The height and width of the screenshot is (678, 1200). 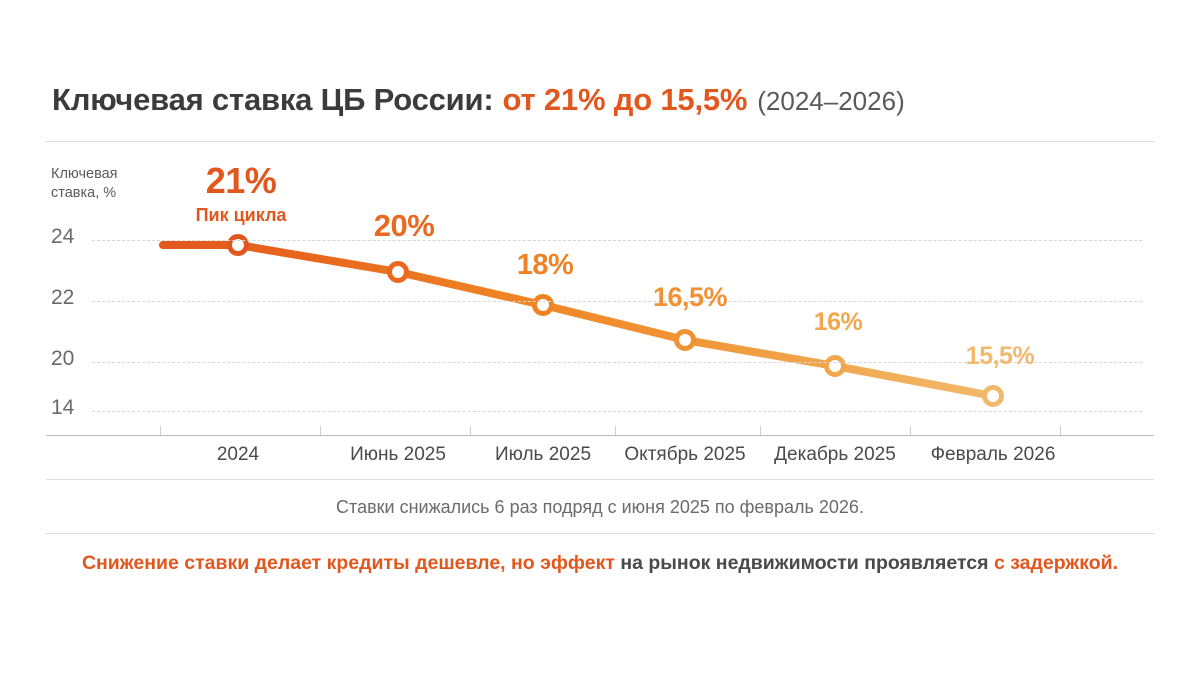 What do you see at coordinates (241, 215) in the screenshot?
I see `peak-annotation-label: Пик цикла` at bounding box center [241, 215].